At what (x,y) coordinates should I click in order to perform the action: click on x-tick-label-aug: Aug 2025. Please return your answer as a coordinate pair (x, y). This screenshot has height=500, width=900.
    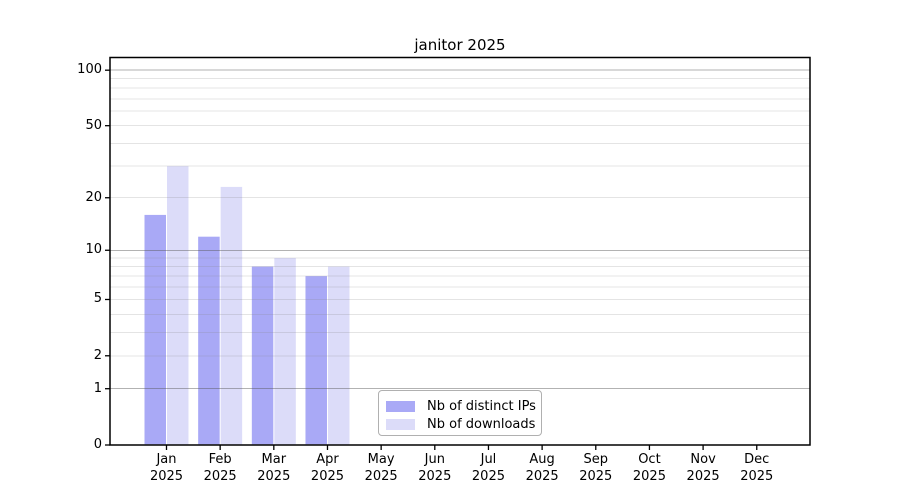
    Looking at the image, I should click on (542, 468).